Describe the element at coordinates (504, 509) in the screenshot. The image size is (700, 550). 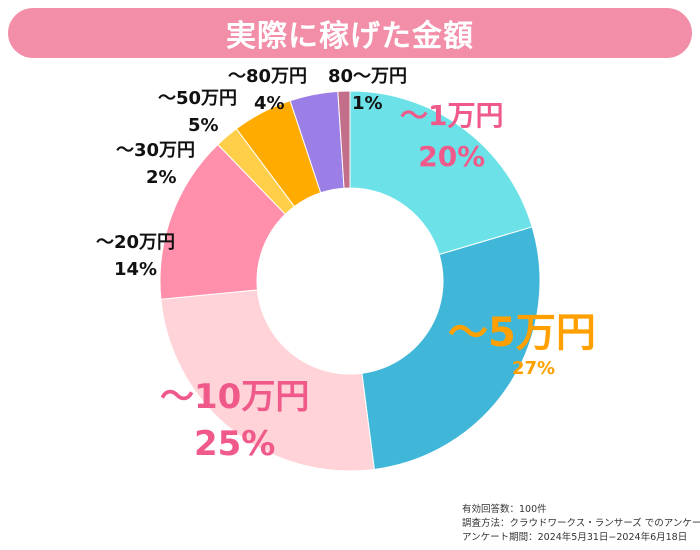
I see `note-respondents: 有効回答数：100件` at that location.